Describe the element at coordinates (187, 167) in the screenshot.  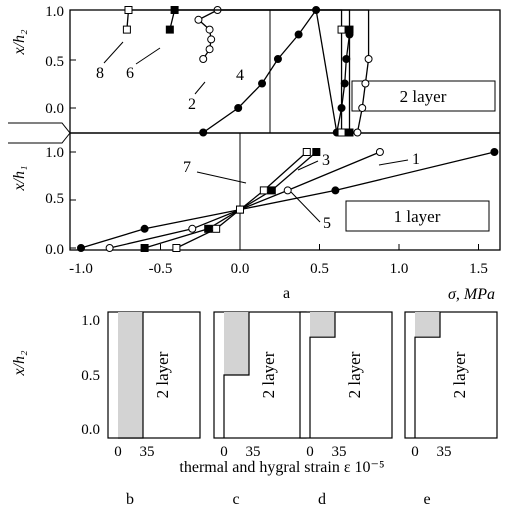
I see `curve-label-7: 7` at that location.